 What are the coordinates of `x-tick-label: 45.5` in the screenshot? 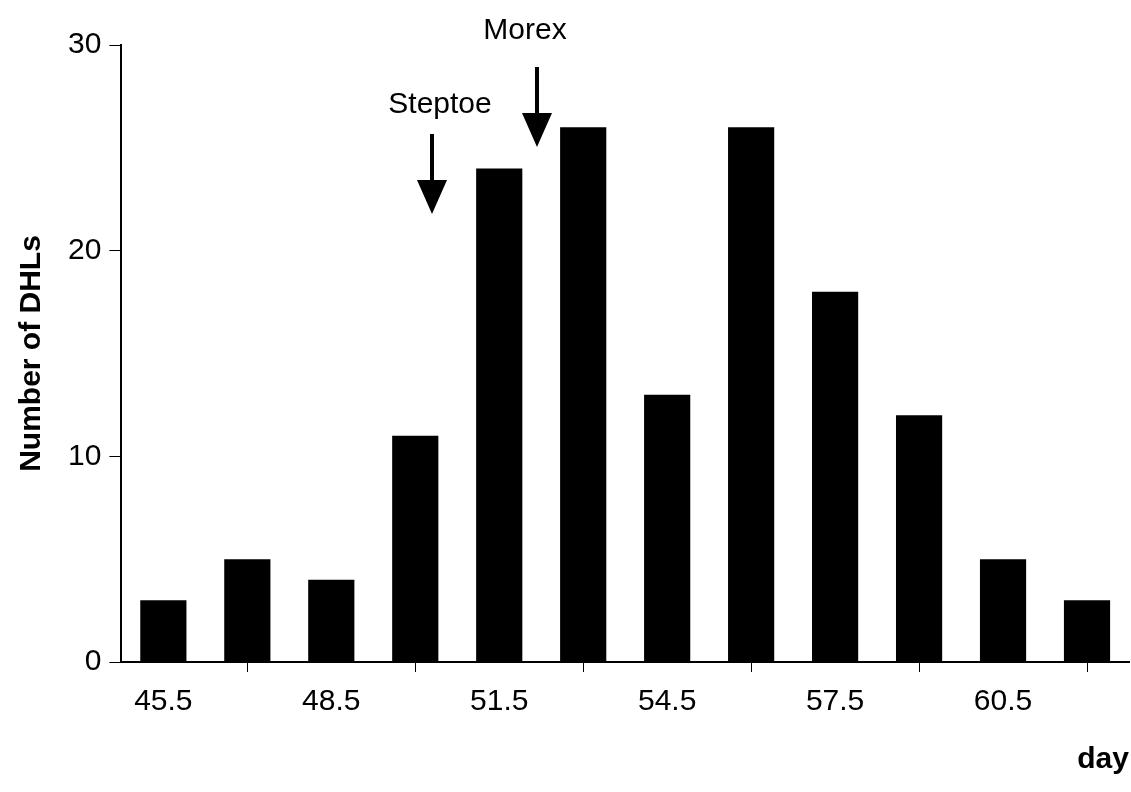 It's located at (163, 700).